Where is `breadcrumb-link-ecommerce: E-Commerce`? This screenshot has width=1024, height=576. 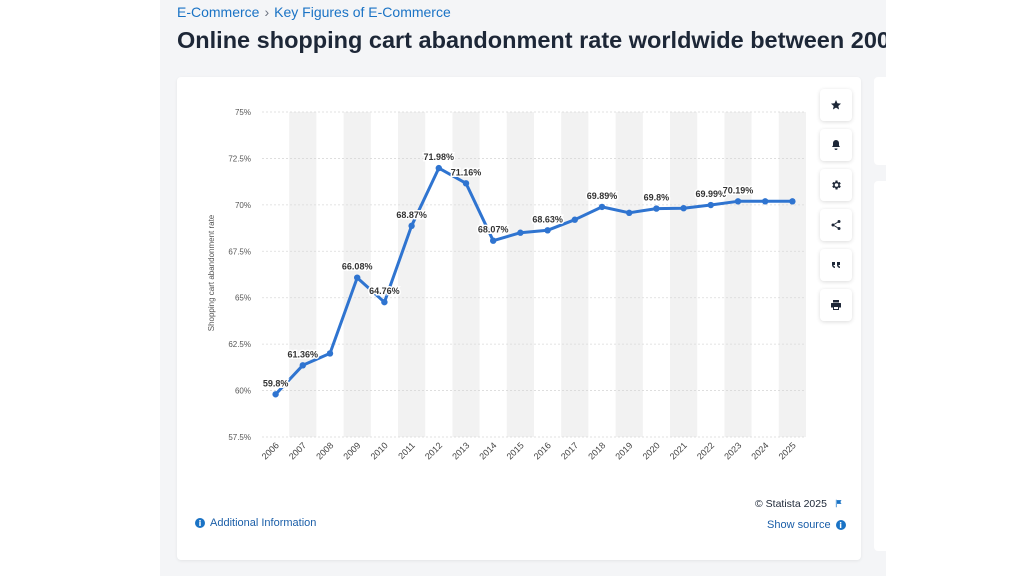 breadcrumb-link-ecommerce: E-Commerce is located at coordinates (218, 12).